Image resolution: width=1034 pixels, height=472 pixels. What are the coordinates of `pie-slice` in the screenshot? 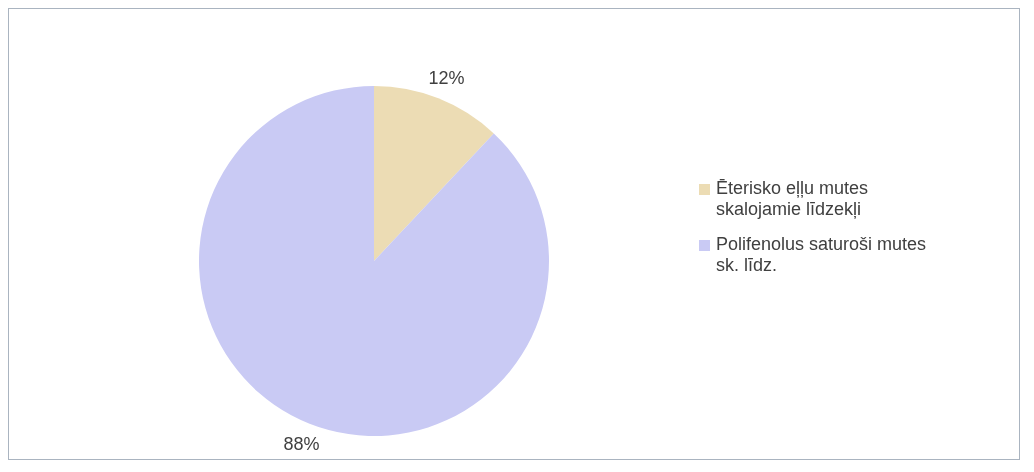 It's located at (434, 173).